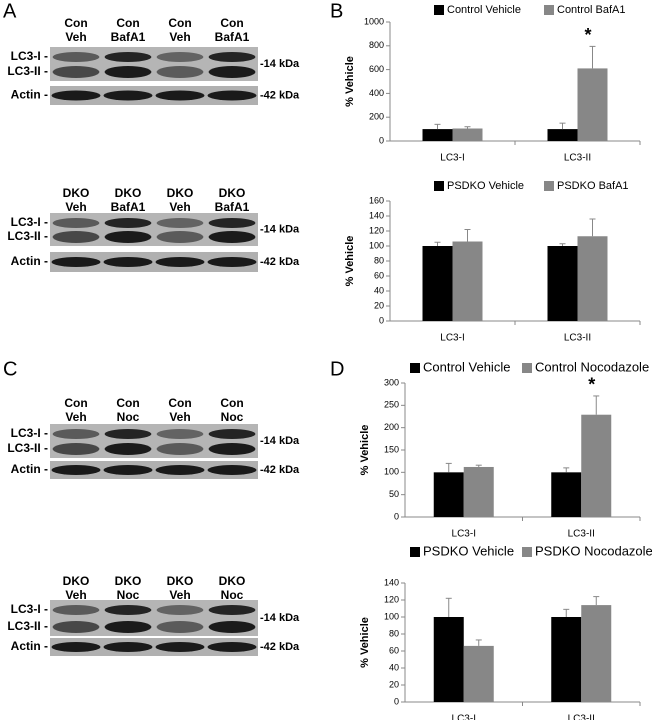 This screenshot has height=725, width=652. Describe the element at coordinates (10, 369) in the screenshot. I see `panel-label: C` at that location.